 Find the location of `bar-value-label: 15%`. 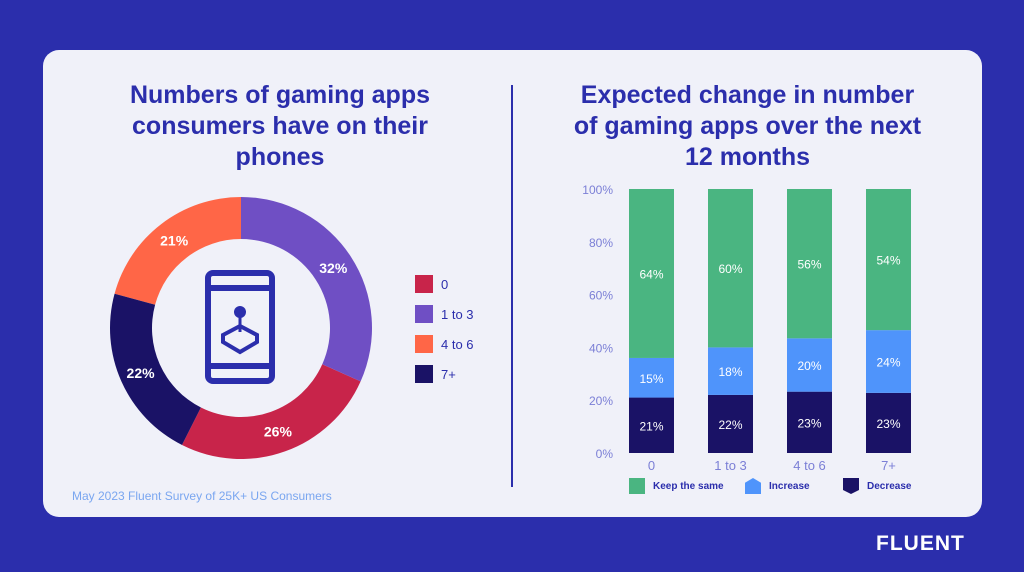

bar-value-label: 15% is located at coordinates (651, 379).